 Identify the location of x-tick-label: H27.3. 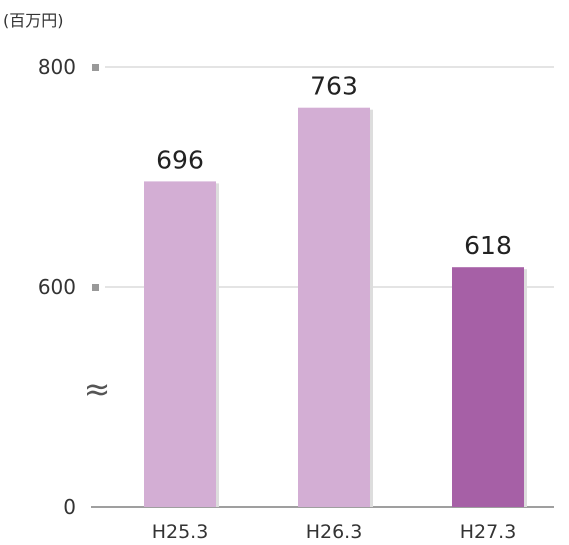
(488, 532).